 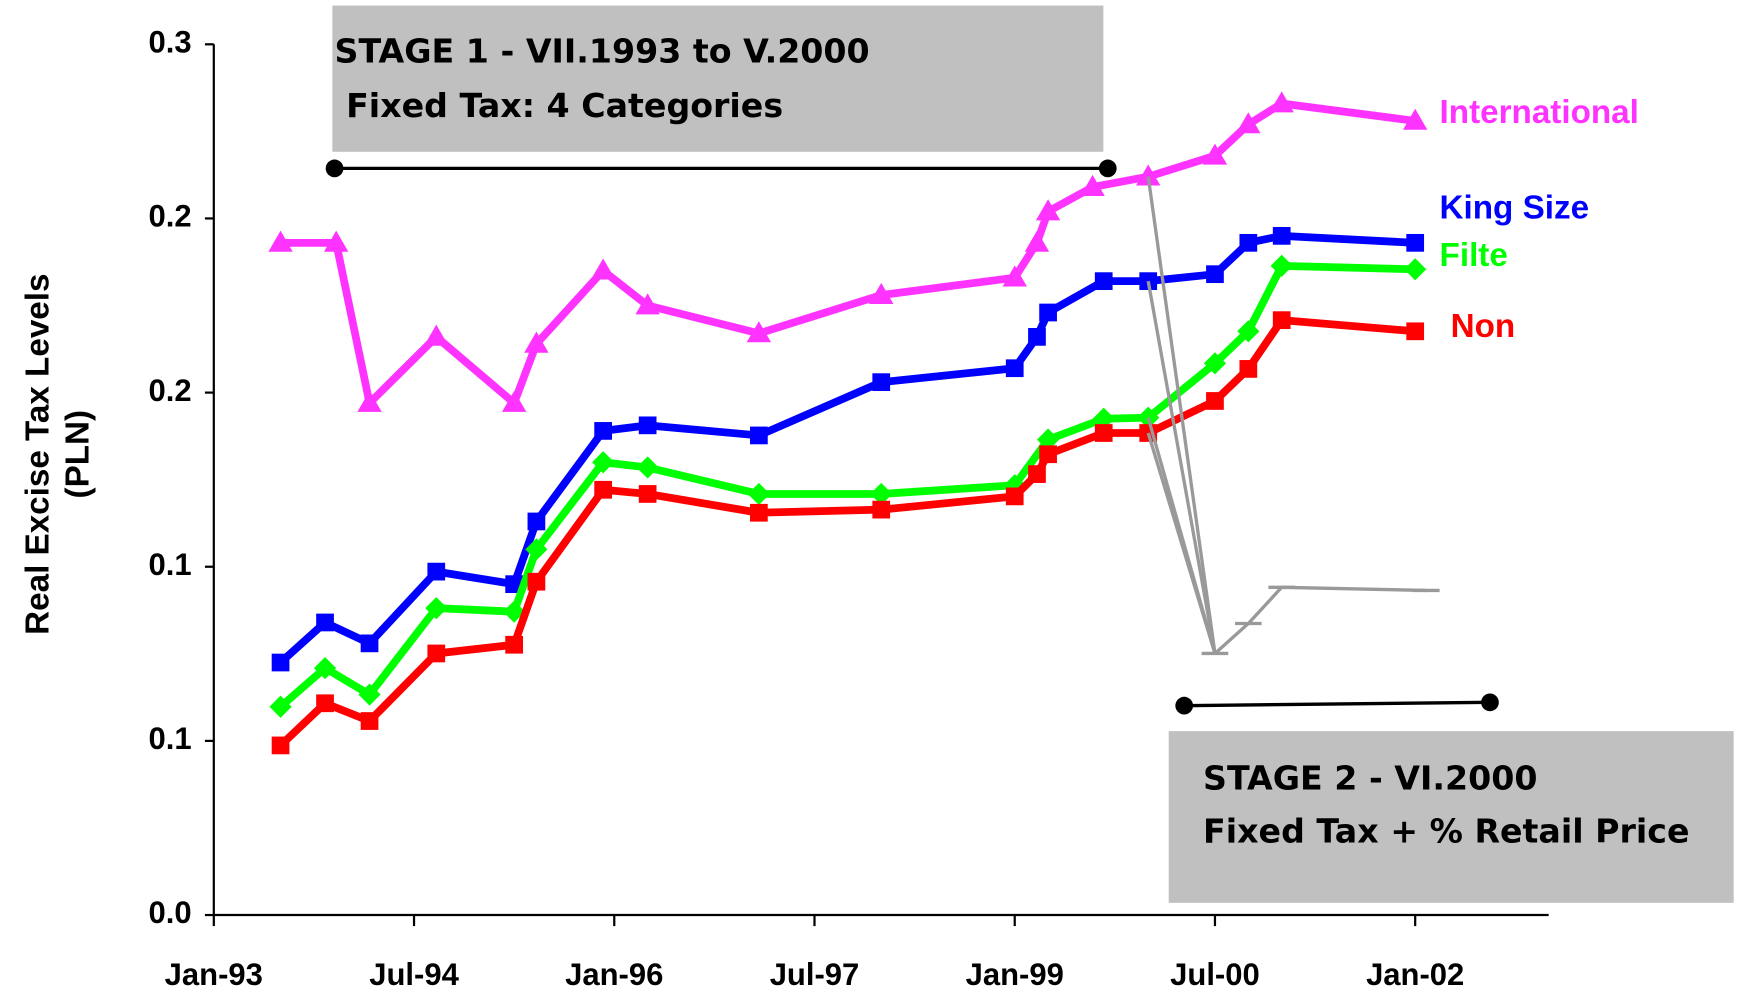 What do you see at coordinates (1337, 704) in the screenshot?
I see `stage2-span` at bounding box center [1337, 704].